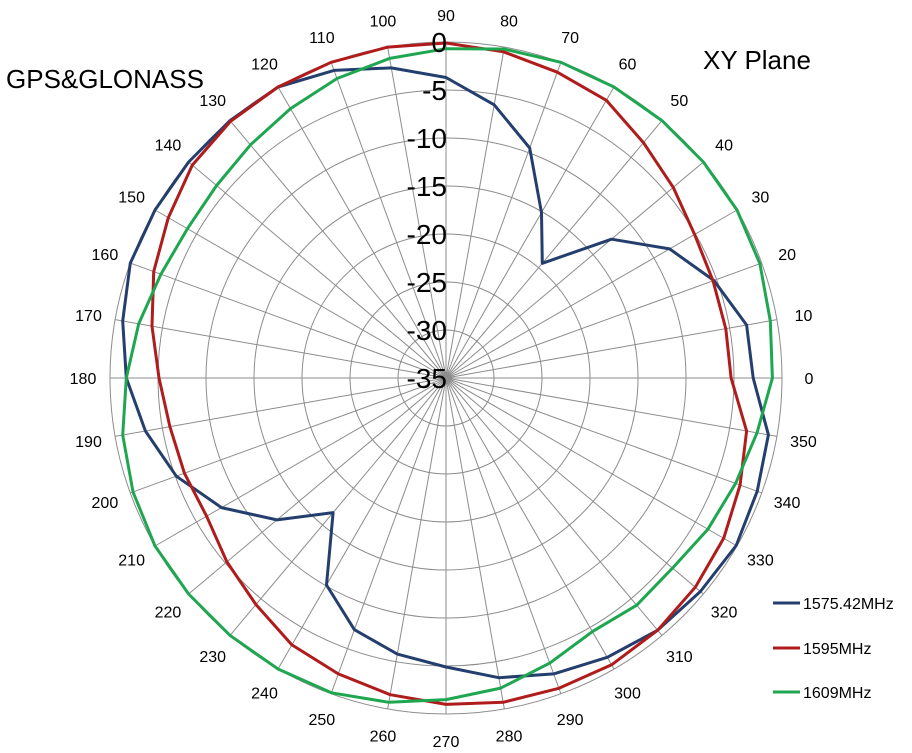  Describe the element at coordinates (679, 101) in the screenshot. I see `angle-tick-label: 50` at that location.